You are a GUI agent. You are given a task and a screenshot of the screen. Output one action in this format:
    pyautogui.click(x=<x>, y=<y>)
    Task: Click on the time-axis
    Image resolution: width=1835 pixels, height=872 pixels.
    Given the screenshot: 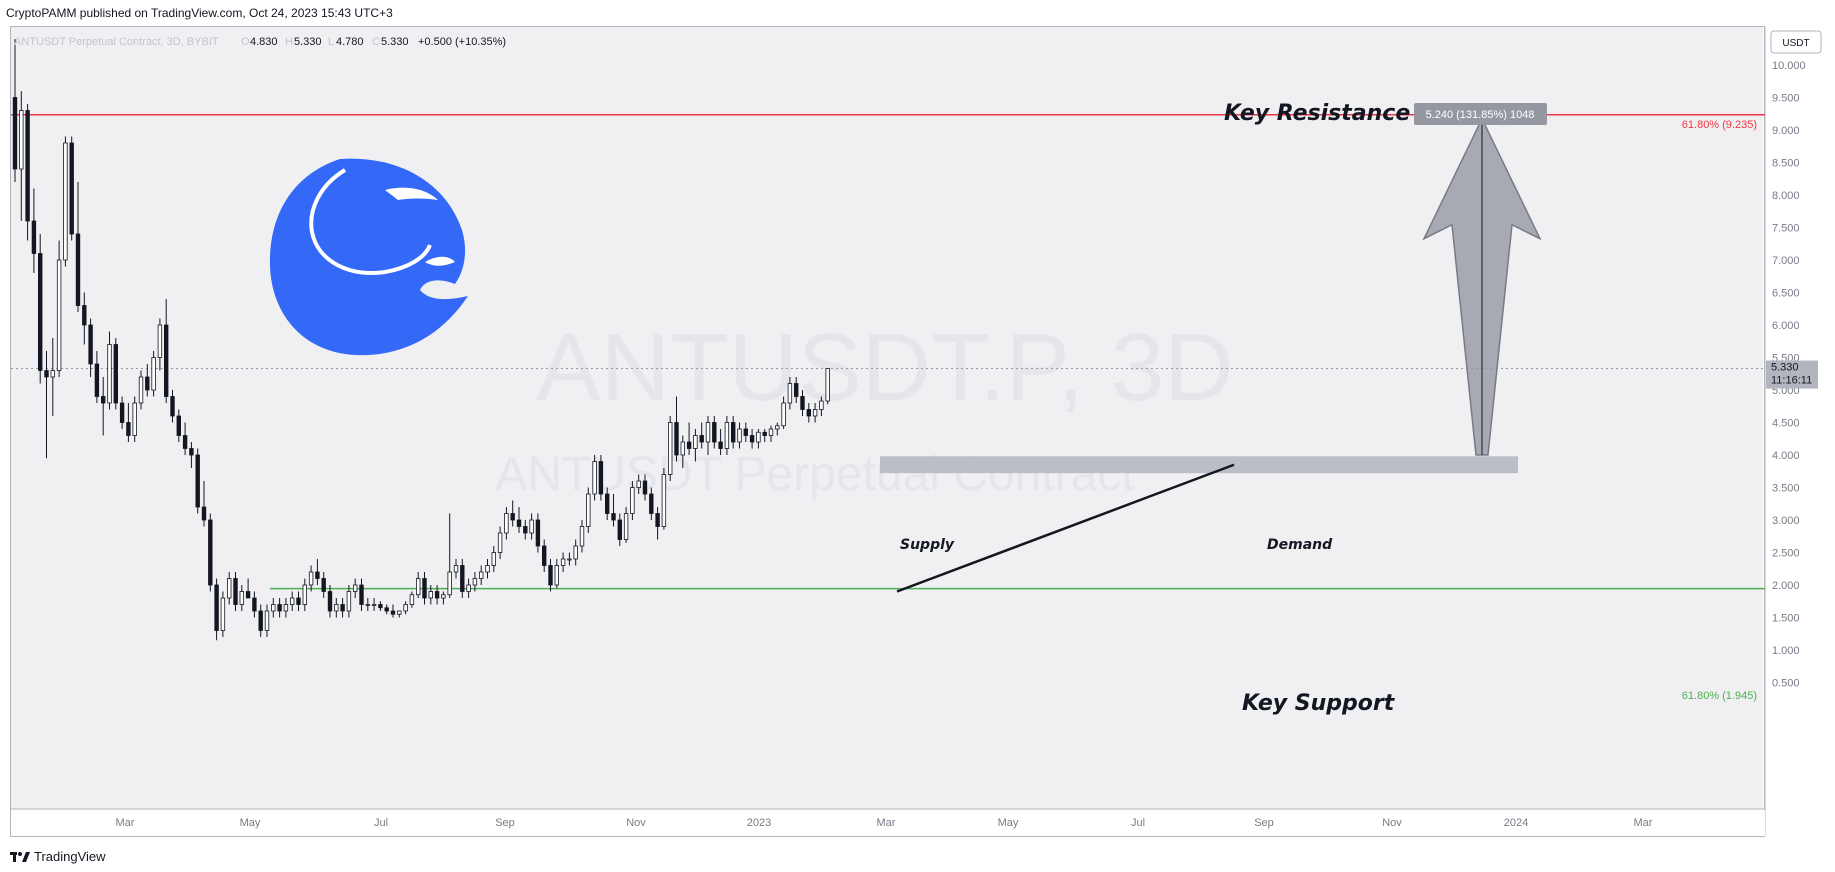 What is the action you would take?
    pyautogui.click(x=888, y=823)
    